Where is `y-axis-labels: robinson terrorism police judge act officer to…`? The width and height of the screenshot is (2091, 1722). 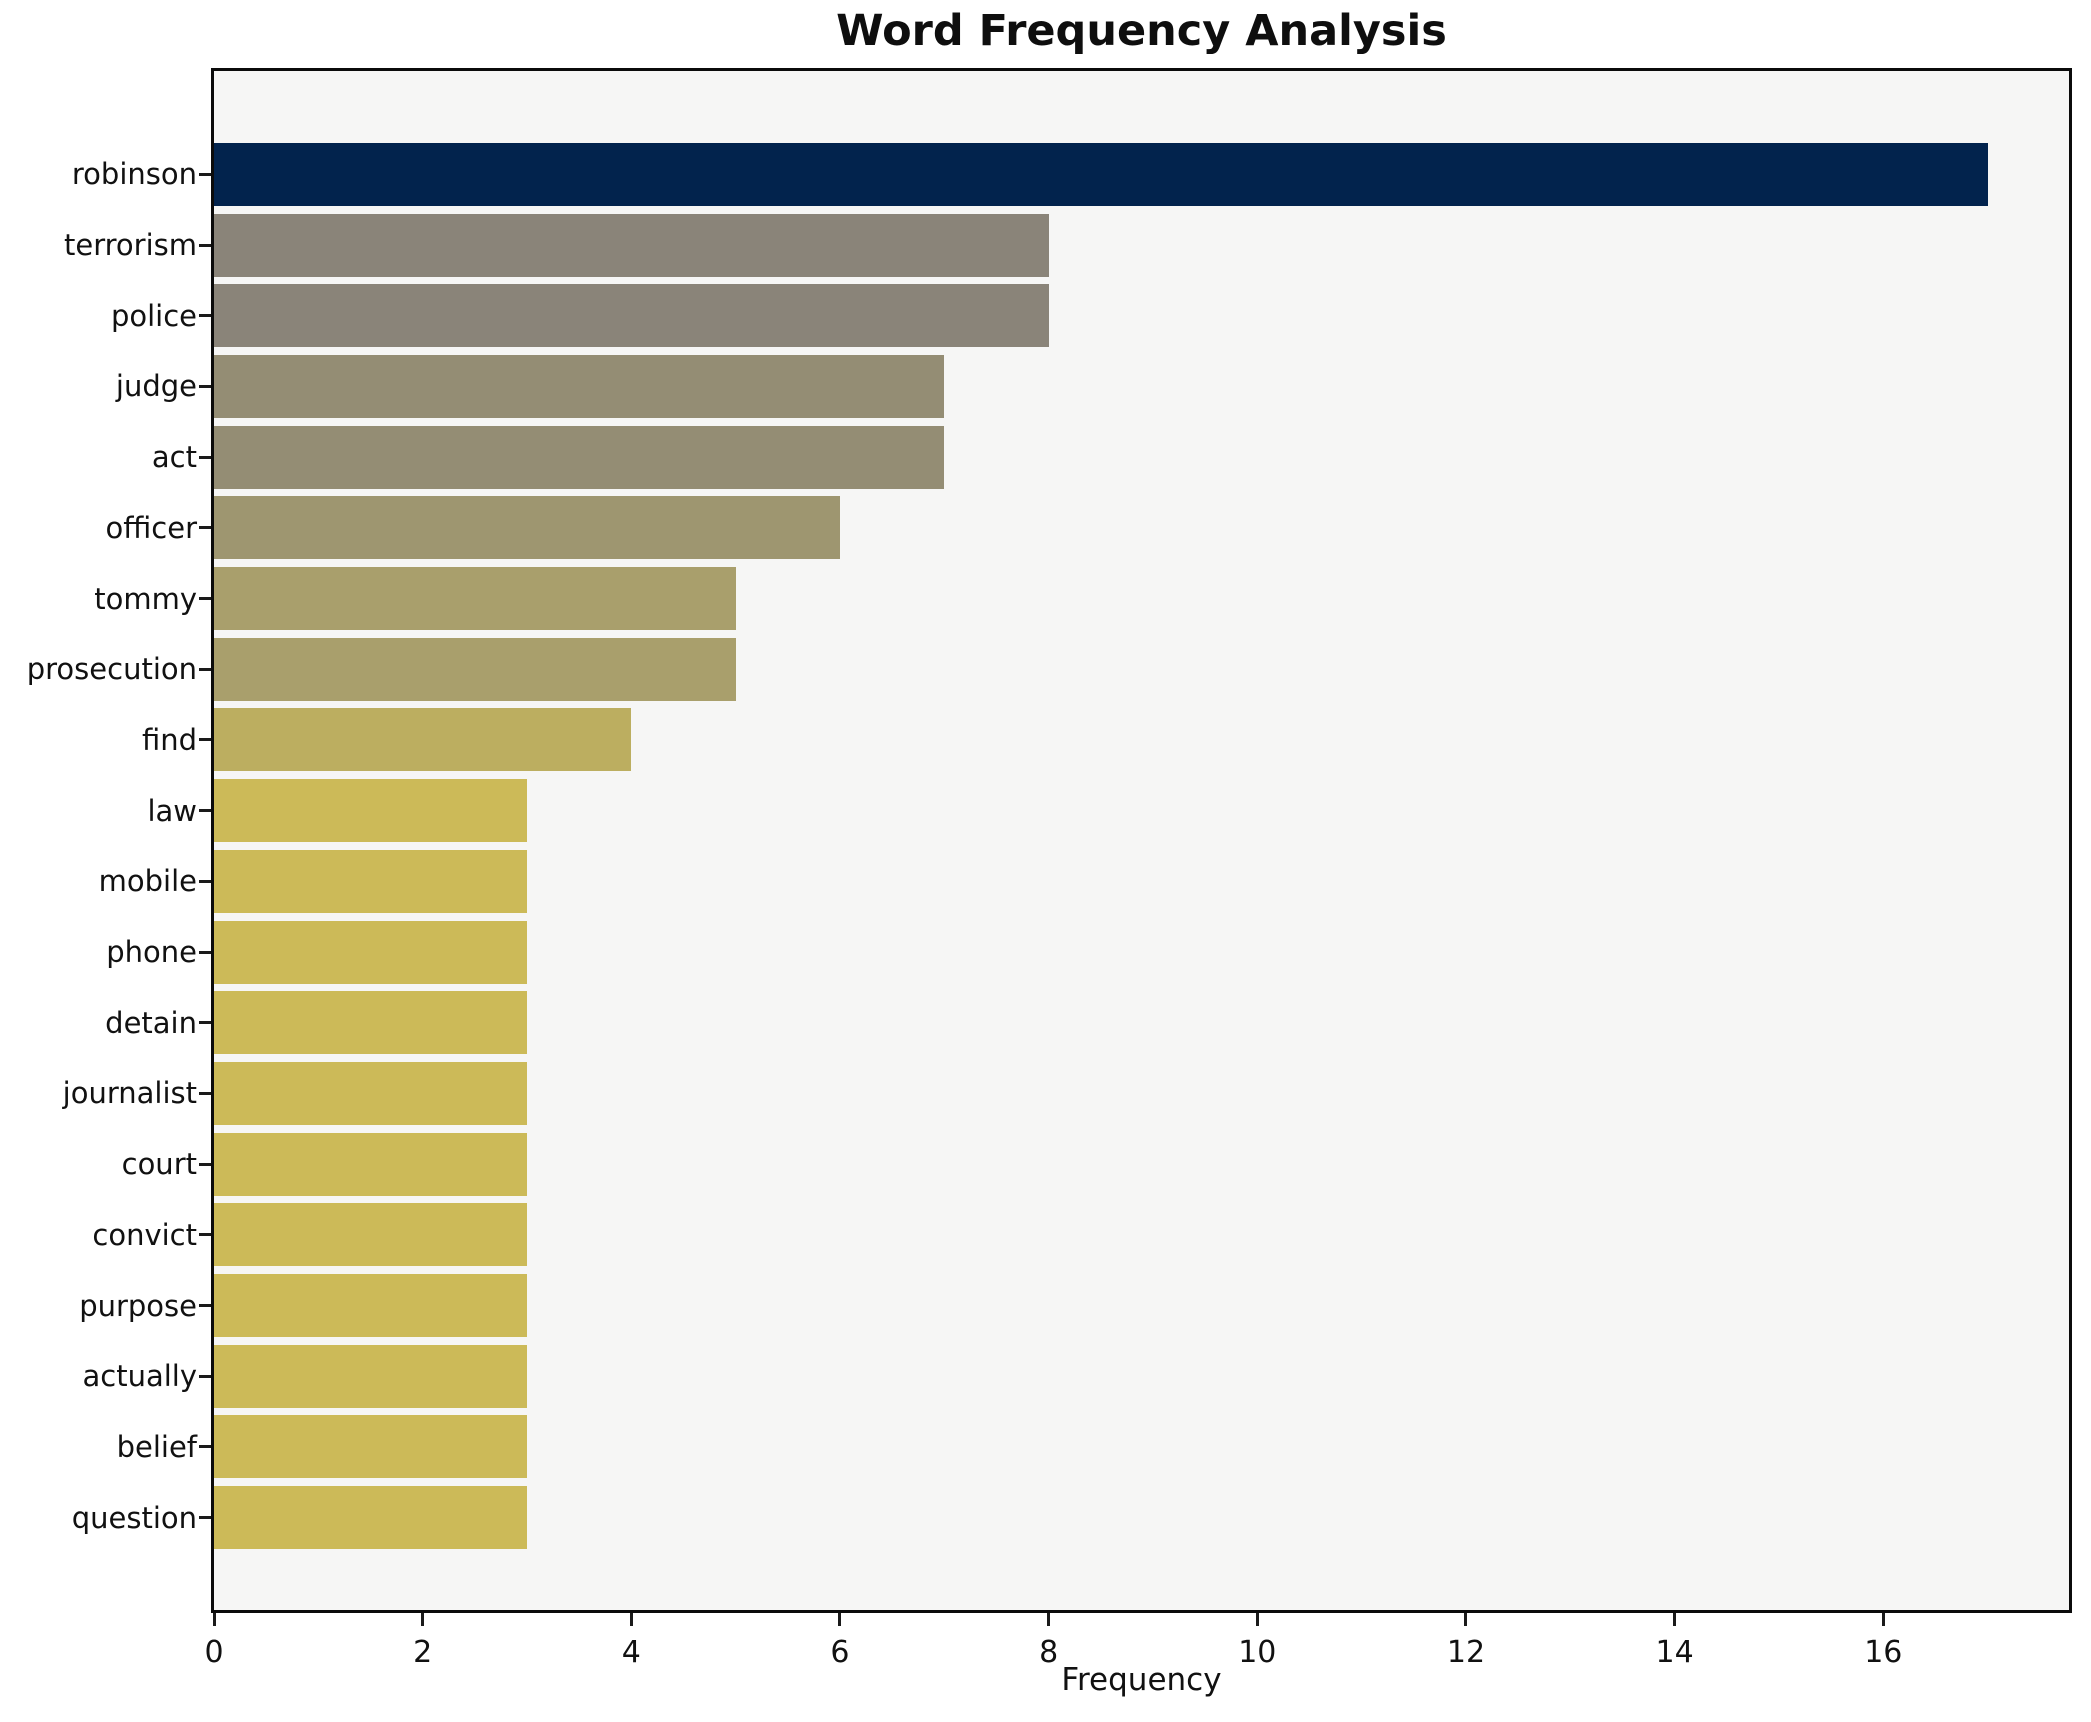 y-axis-labels: robinson terrorism police judge act officer to… is located at coordinates (98, 840).